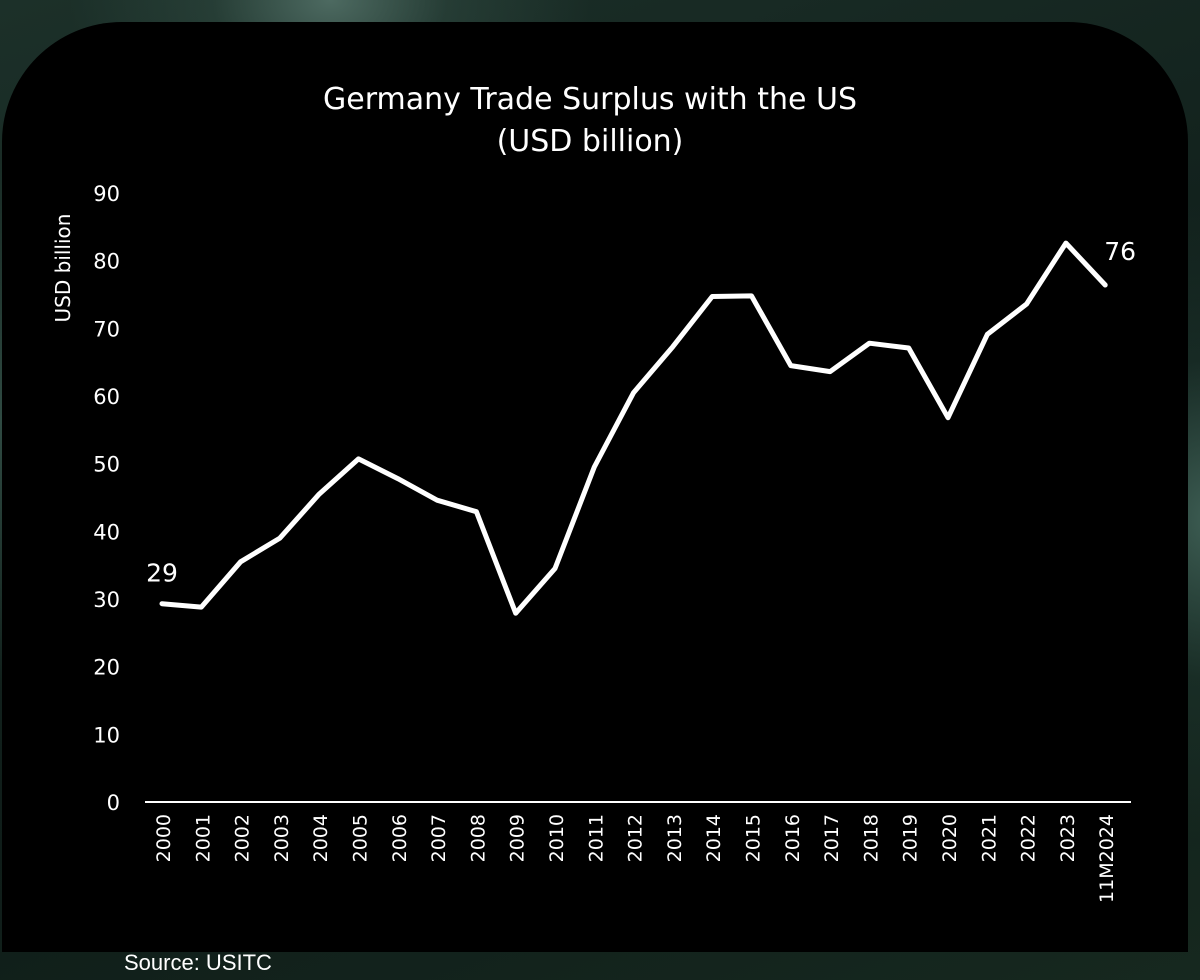  What do you see at coordinates (106, 262) in the screenshot?
I see `y-tick-label: 80` at bounding box center [106, 262].